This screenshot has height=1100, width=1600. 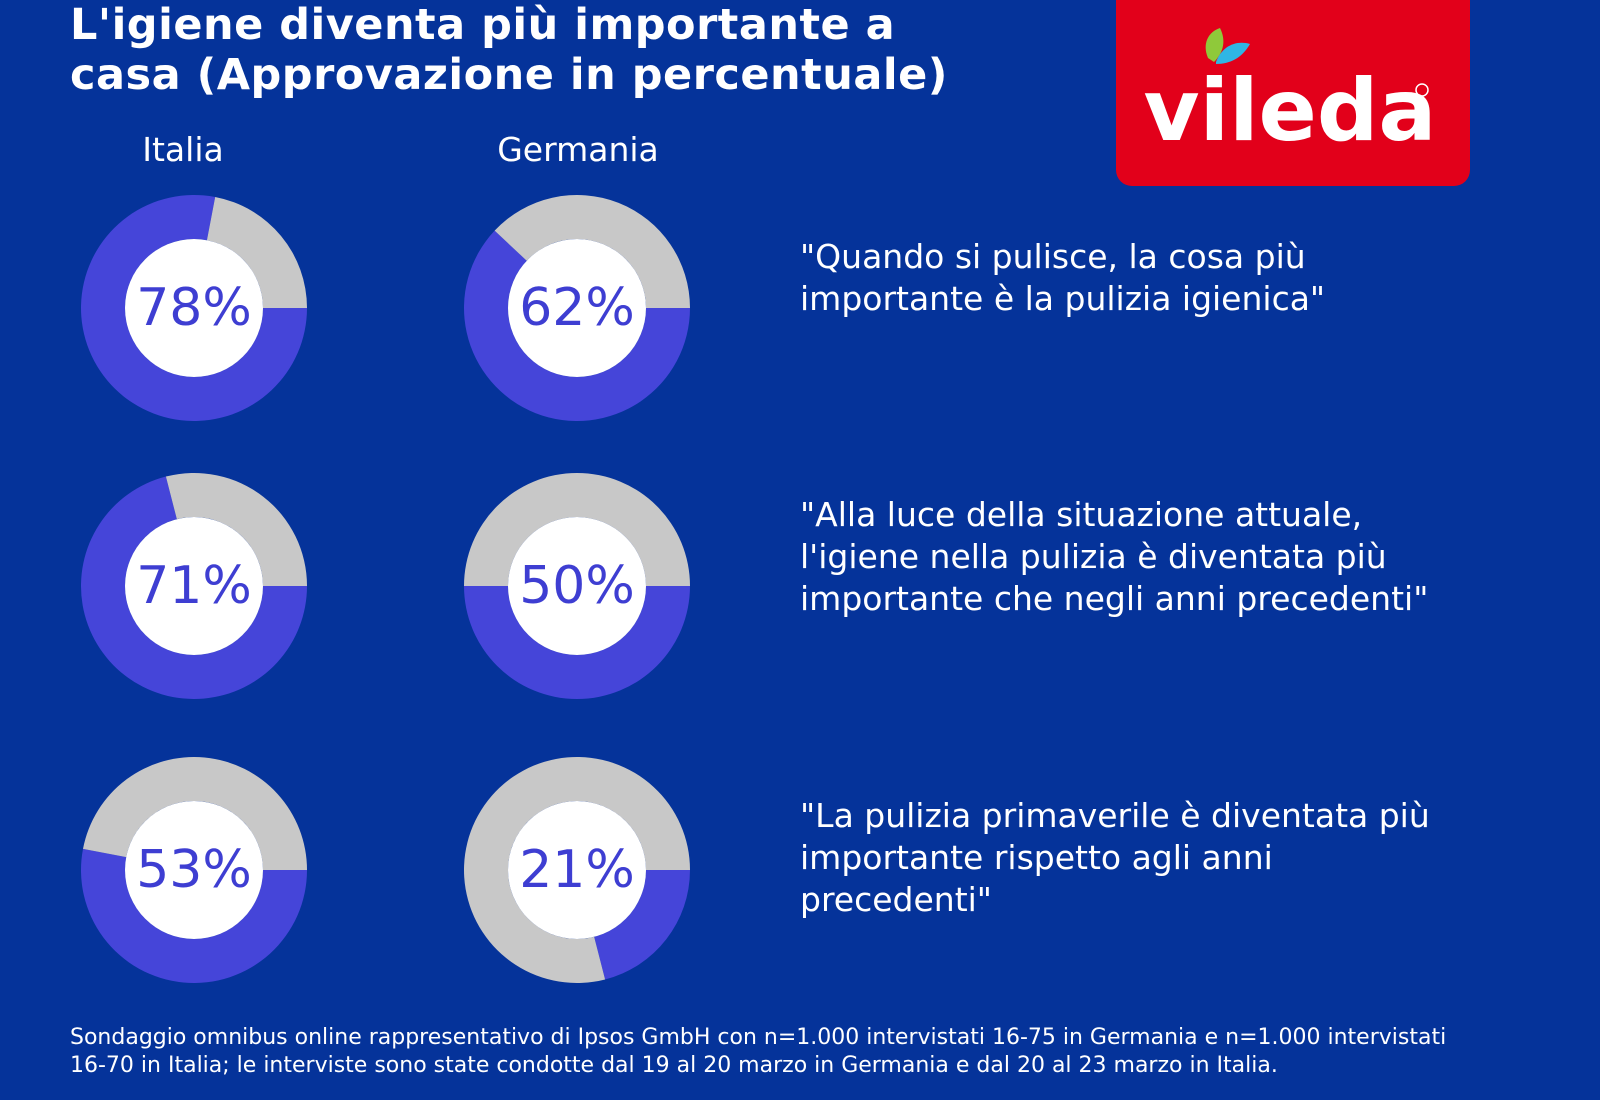 I want to click on donut-value-label-italia-row-3: 53%, so click(x=194, y=870).